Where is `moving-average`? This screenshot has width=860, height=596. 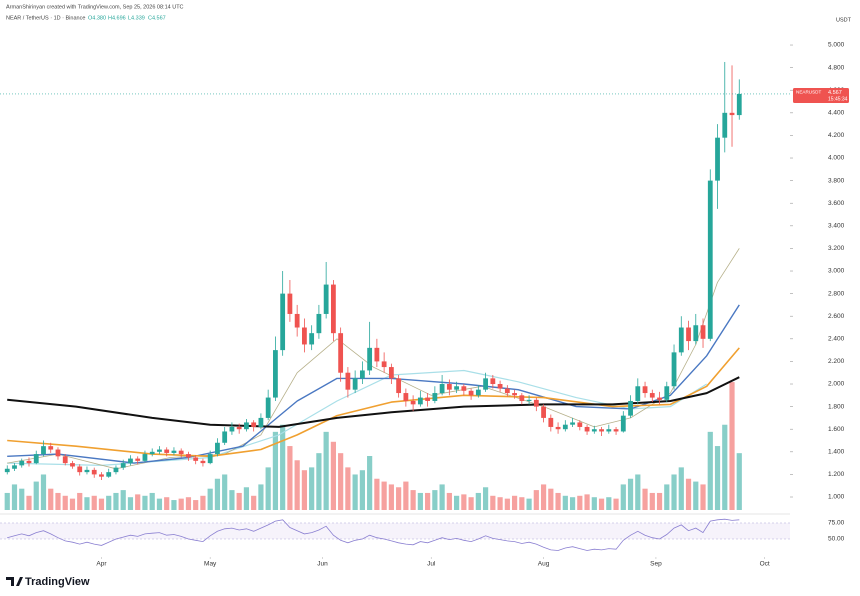
moving-average is located at coordinates (357, 417).